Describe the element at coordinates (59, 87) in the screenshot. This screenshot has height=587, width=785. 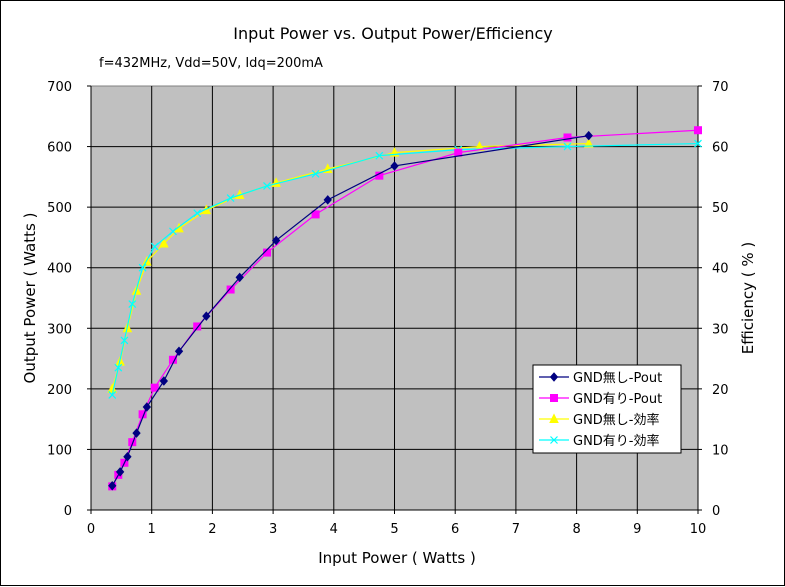
I see `y-tick-label: 700` at that location.